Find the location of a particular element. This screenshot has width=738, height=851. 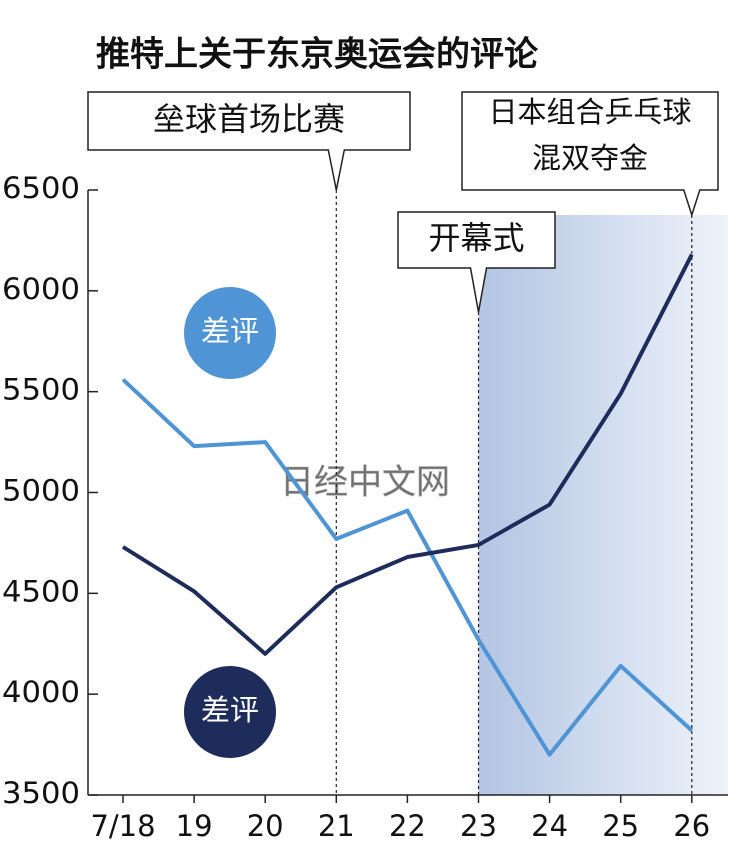

callout-text: 垒球首场比赛 is located at coordinates (249, 119).